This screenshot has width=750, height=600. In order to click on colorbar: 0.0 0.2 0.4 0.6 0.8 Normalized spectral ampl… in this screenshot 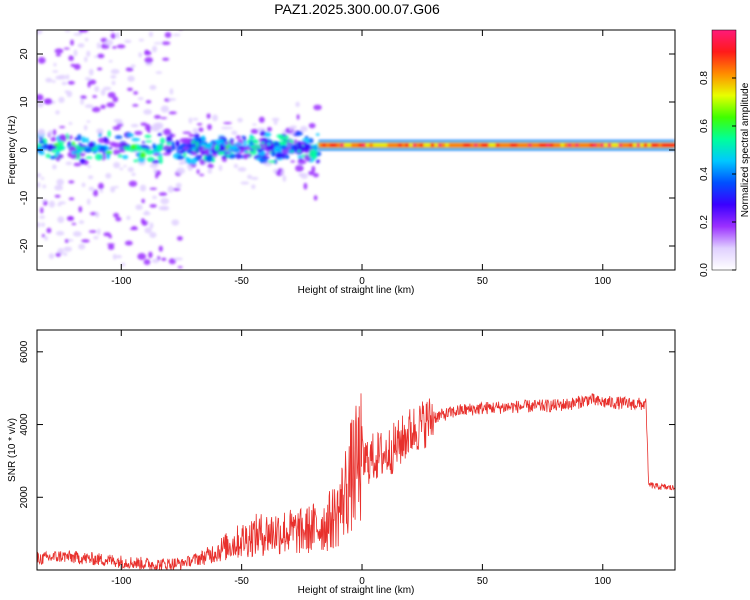, I will do `click(724, 153)`.